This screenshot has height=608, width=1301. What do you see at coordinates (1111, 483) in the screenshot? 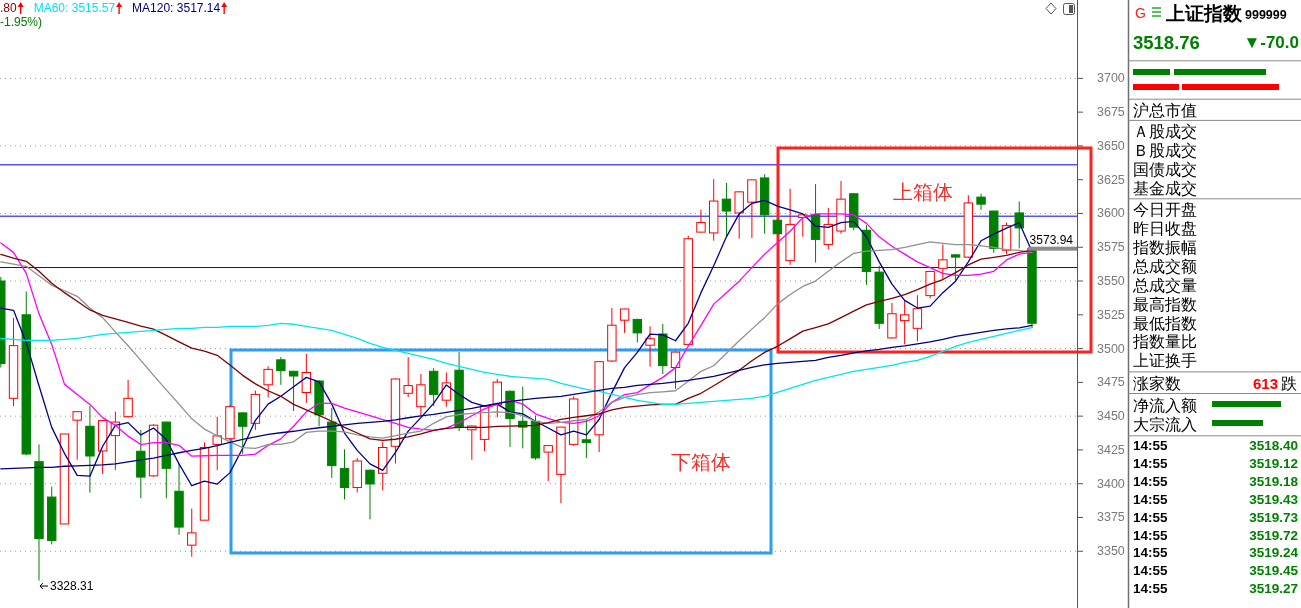
I see `y-tick-label: 3400` at bounding box center [1111, 483].